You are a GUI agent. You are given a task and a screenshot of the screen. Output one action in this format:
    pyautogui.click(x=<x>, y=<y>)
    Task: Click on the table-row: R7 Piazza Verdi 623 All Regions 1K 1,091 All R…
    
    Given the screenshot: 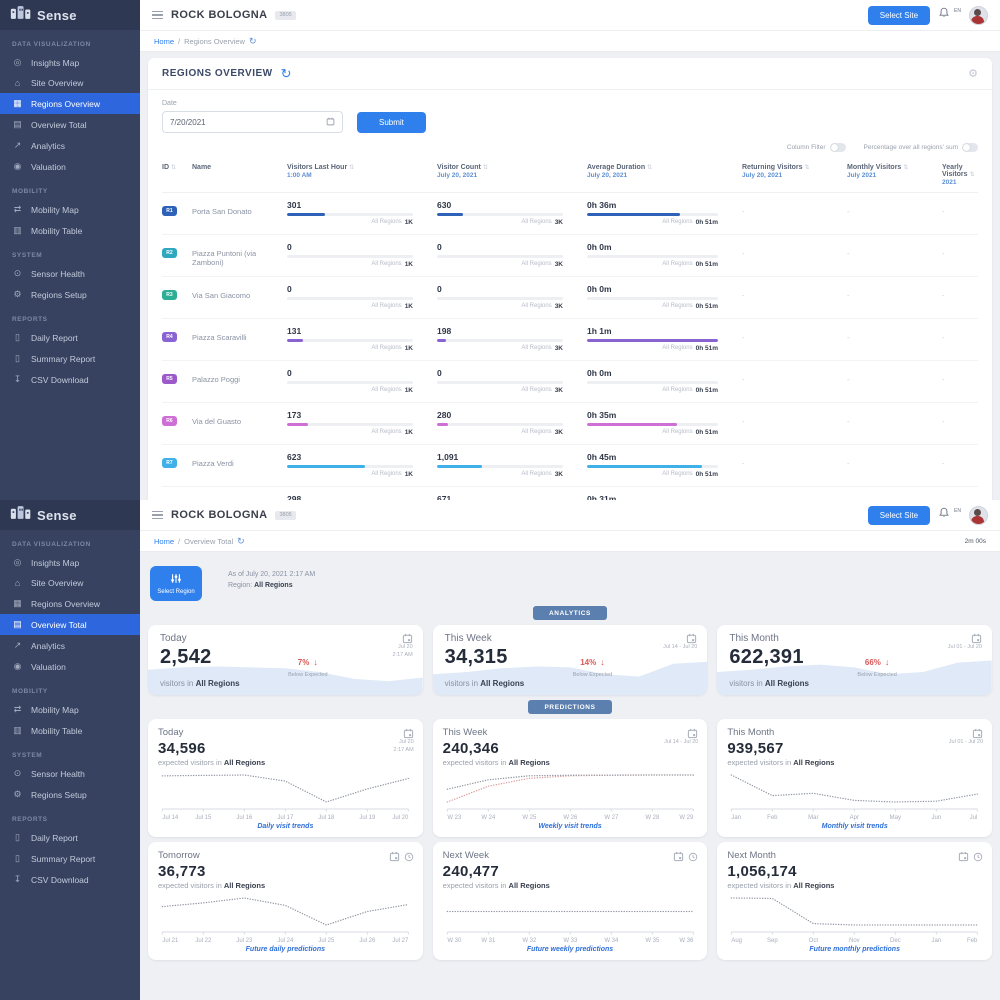 What is the action you would take?
    pyautogui.click(x=570, y=466)
    